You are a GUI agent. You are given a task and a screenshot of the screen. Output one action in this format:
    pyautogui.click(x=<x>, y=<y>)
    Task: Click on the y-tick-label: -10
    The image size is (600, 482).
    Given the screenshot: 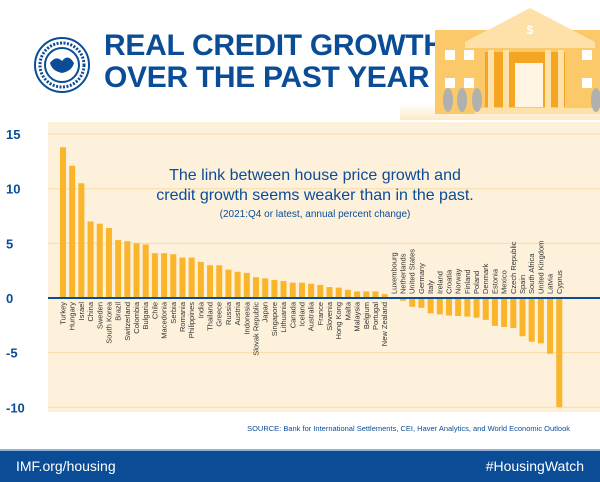 What is the action you would take?
    pyautogui.click(x=15, y=407)
    